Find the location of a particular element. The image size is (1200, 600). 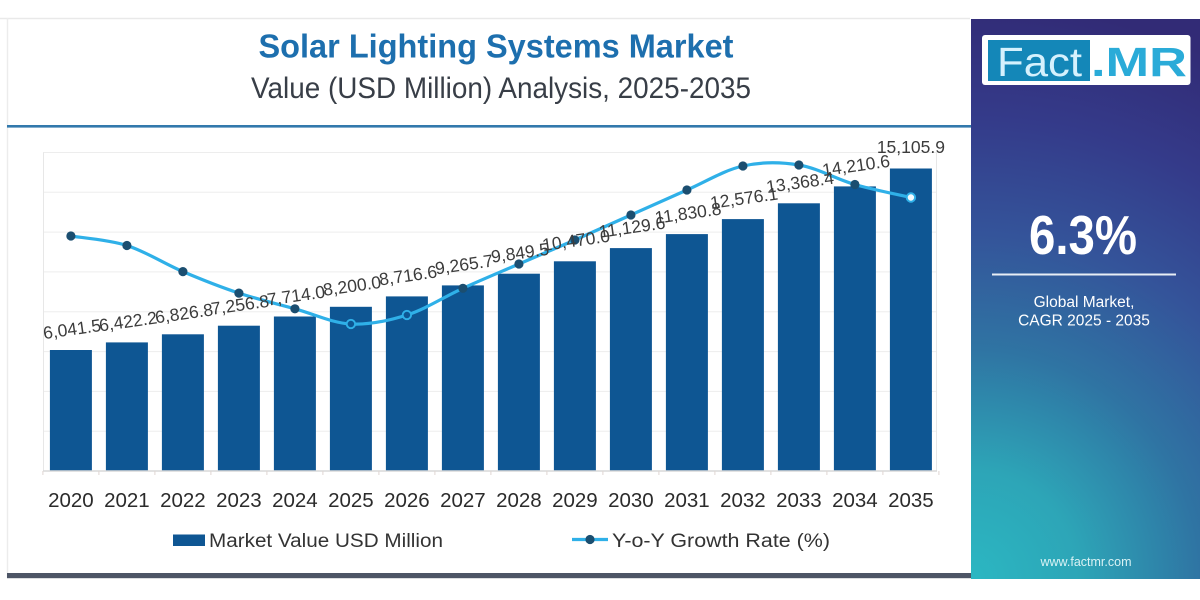

svg-text: www.factmr.com is located at coordinates (1086, 562).